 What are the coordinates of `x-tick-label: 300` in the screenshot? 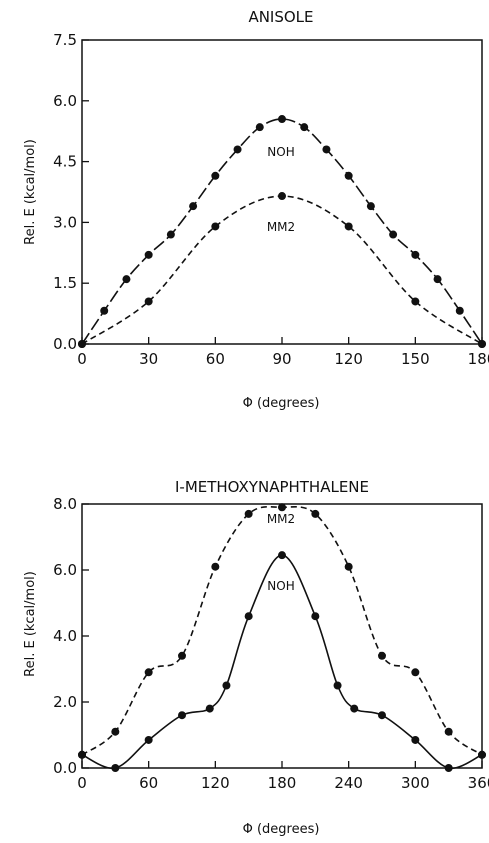 It's located at (415, 783).